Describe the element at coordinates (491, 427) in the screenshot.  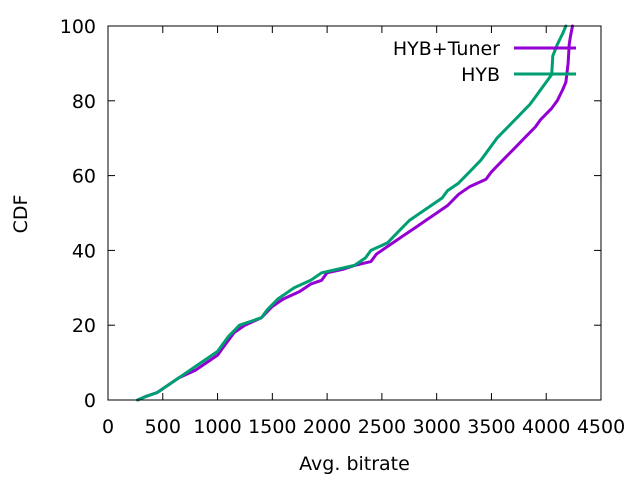
I see `x-tick-label: 3500` at that location.